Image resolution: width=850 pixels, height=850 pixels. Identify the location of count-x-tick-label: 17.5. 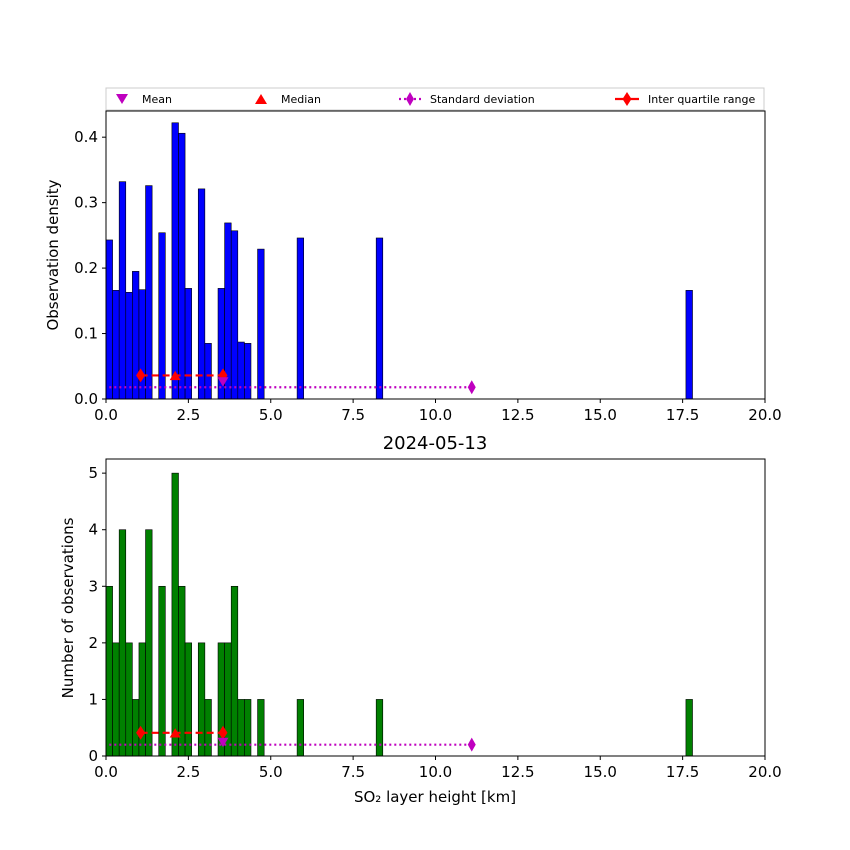
(682, 772).